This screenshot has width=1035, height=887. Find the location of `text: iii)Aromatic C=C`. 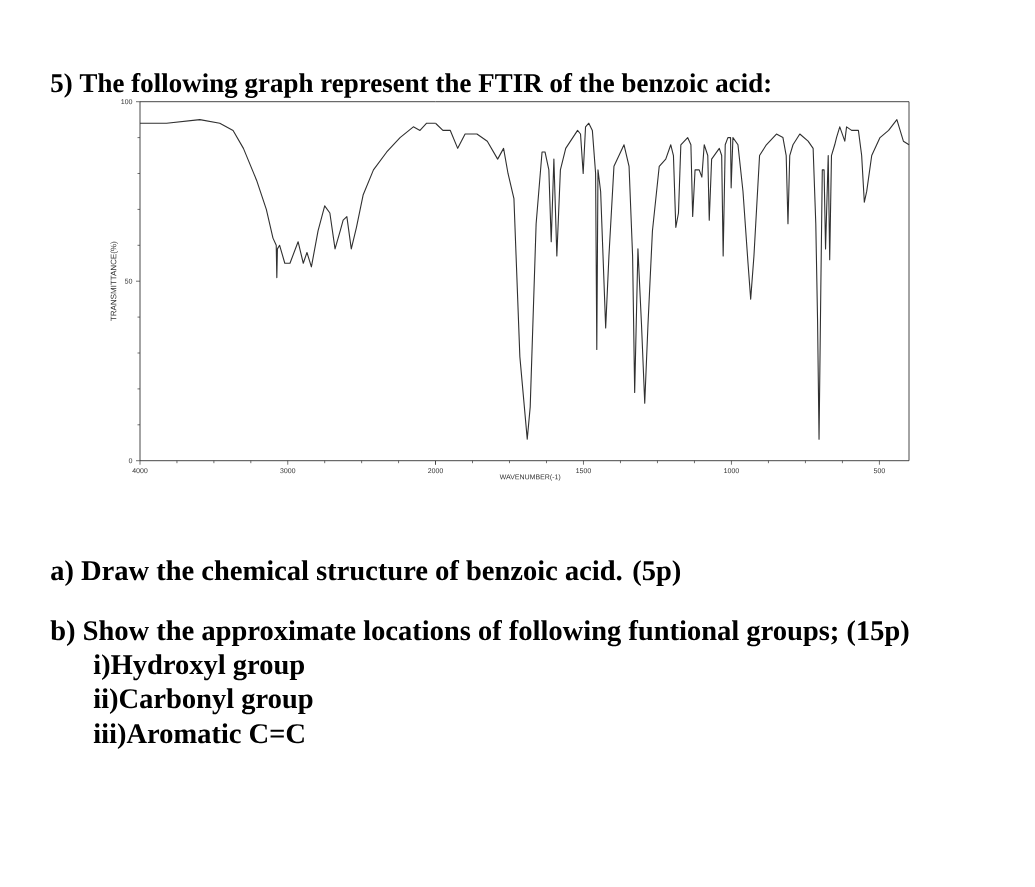

text: iii)Aromatic C=C is located at coordinates (198, 736).